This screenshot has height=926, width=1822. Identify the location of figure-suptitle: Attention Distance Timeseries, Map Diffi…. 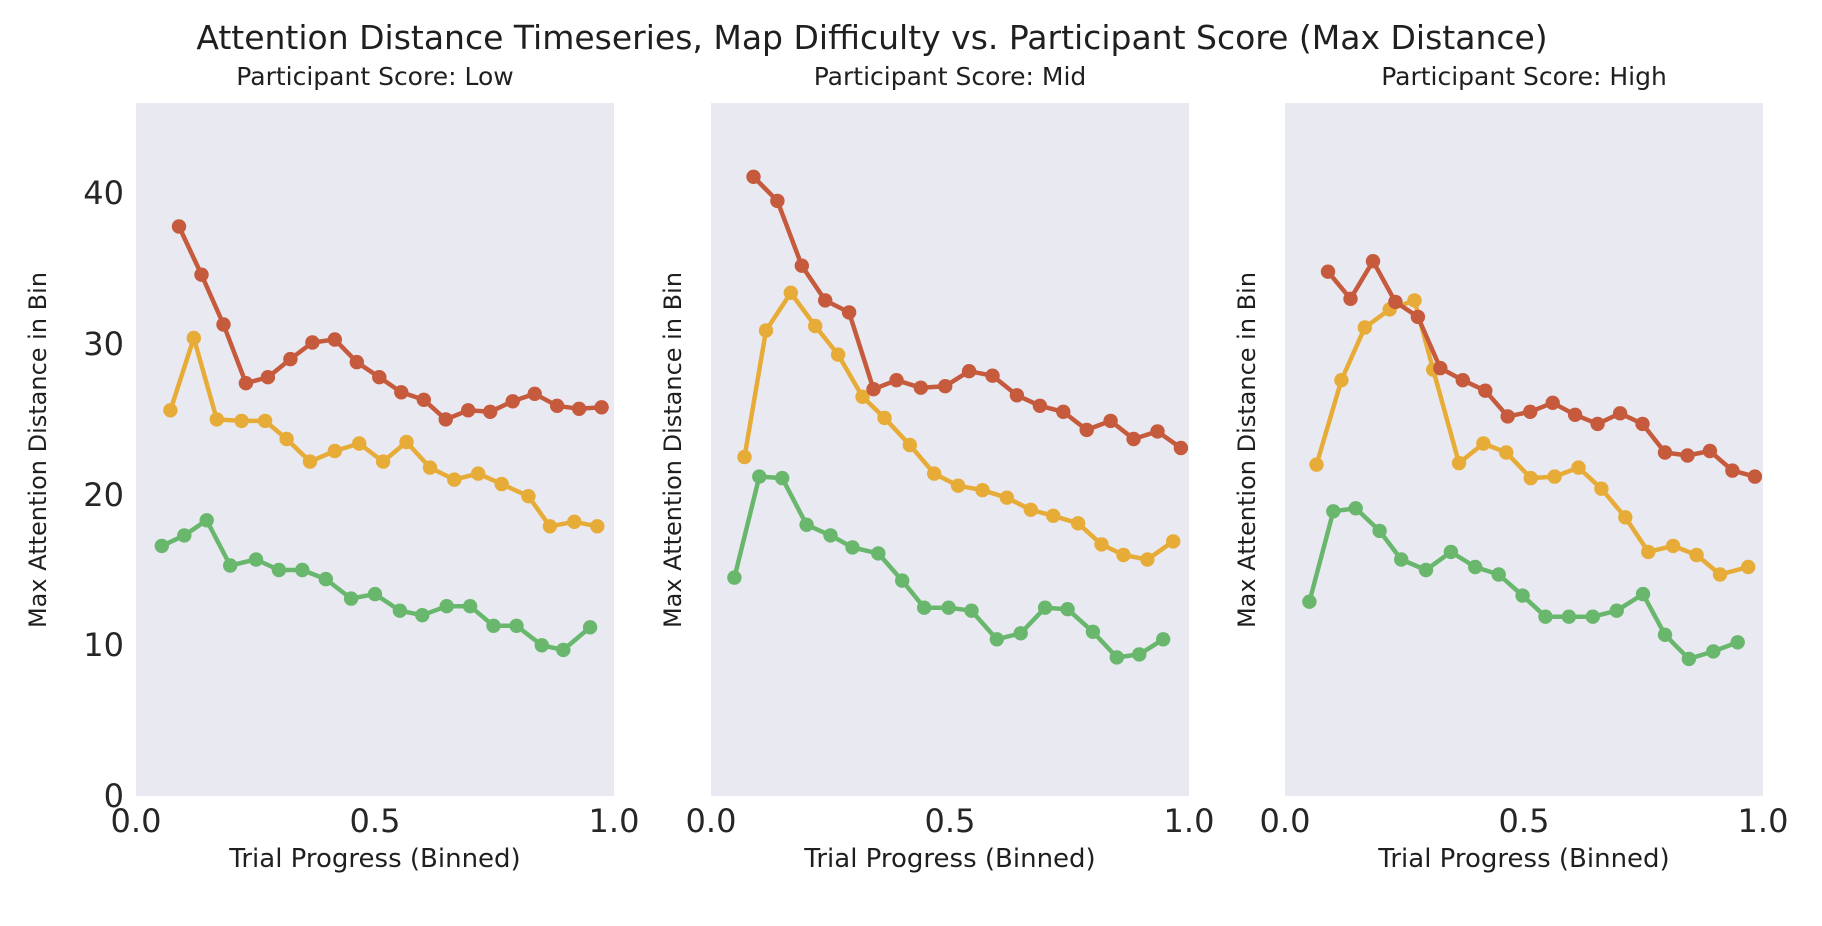
(872, 37).